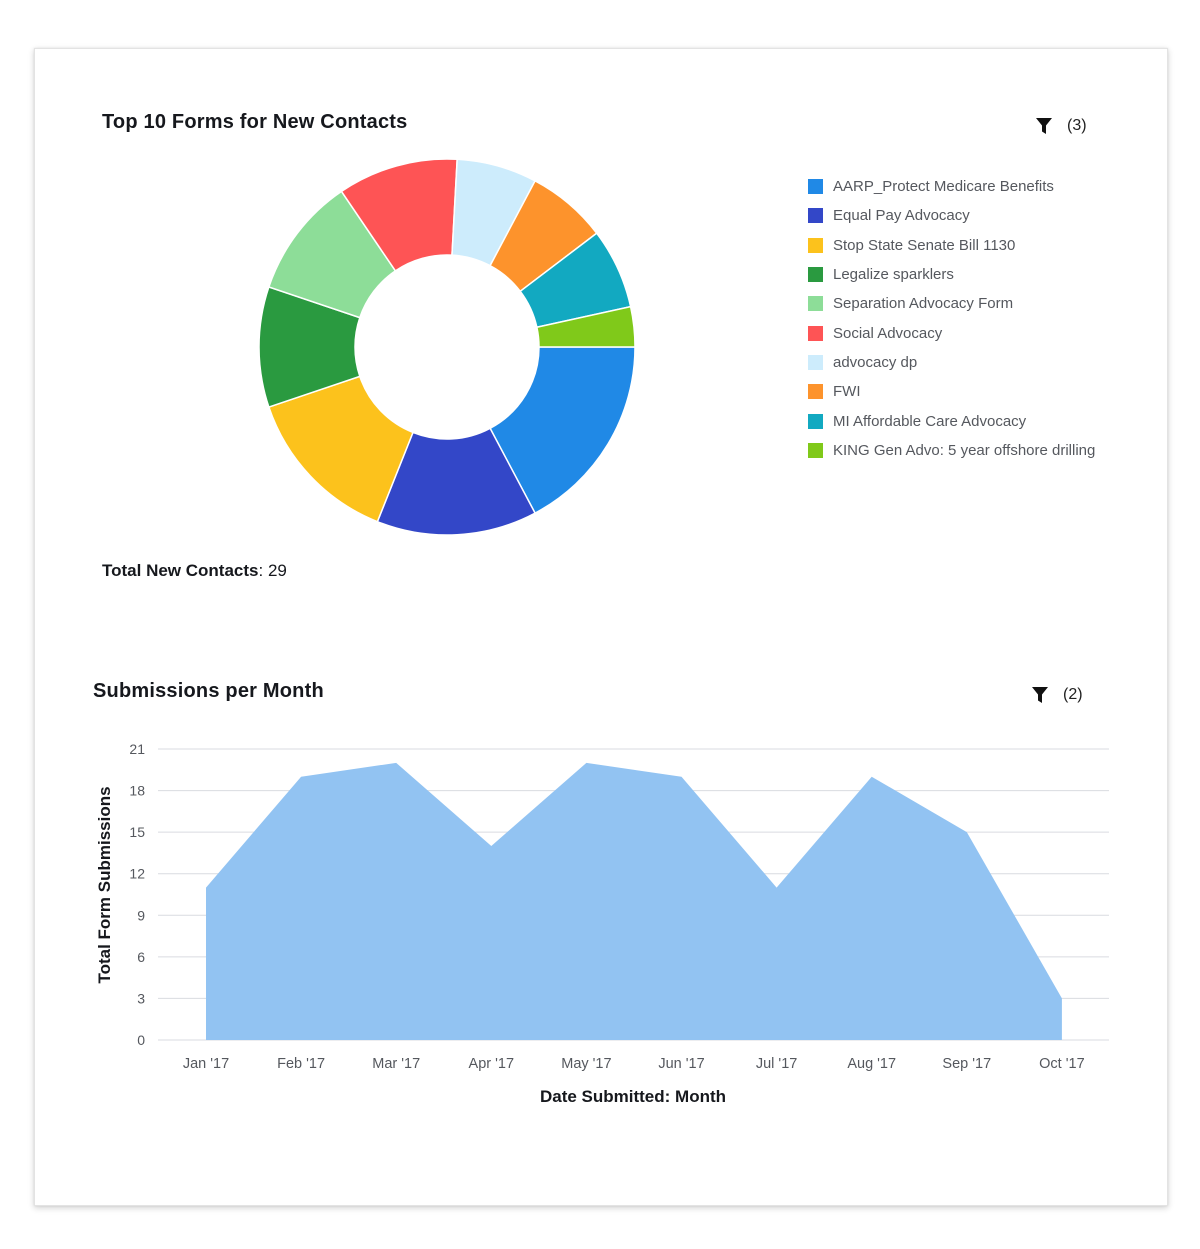 This screenshot has width=1200, height=1249. I want to click on y-tick-label: 21, so click(137, 749).